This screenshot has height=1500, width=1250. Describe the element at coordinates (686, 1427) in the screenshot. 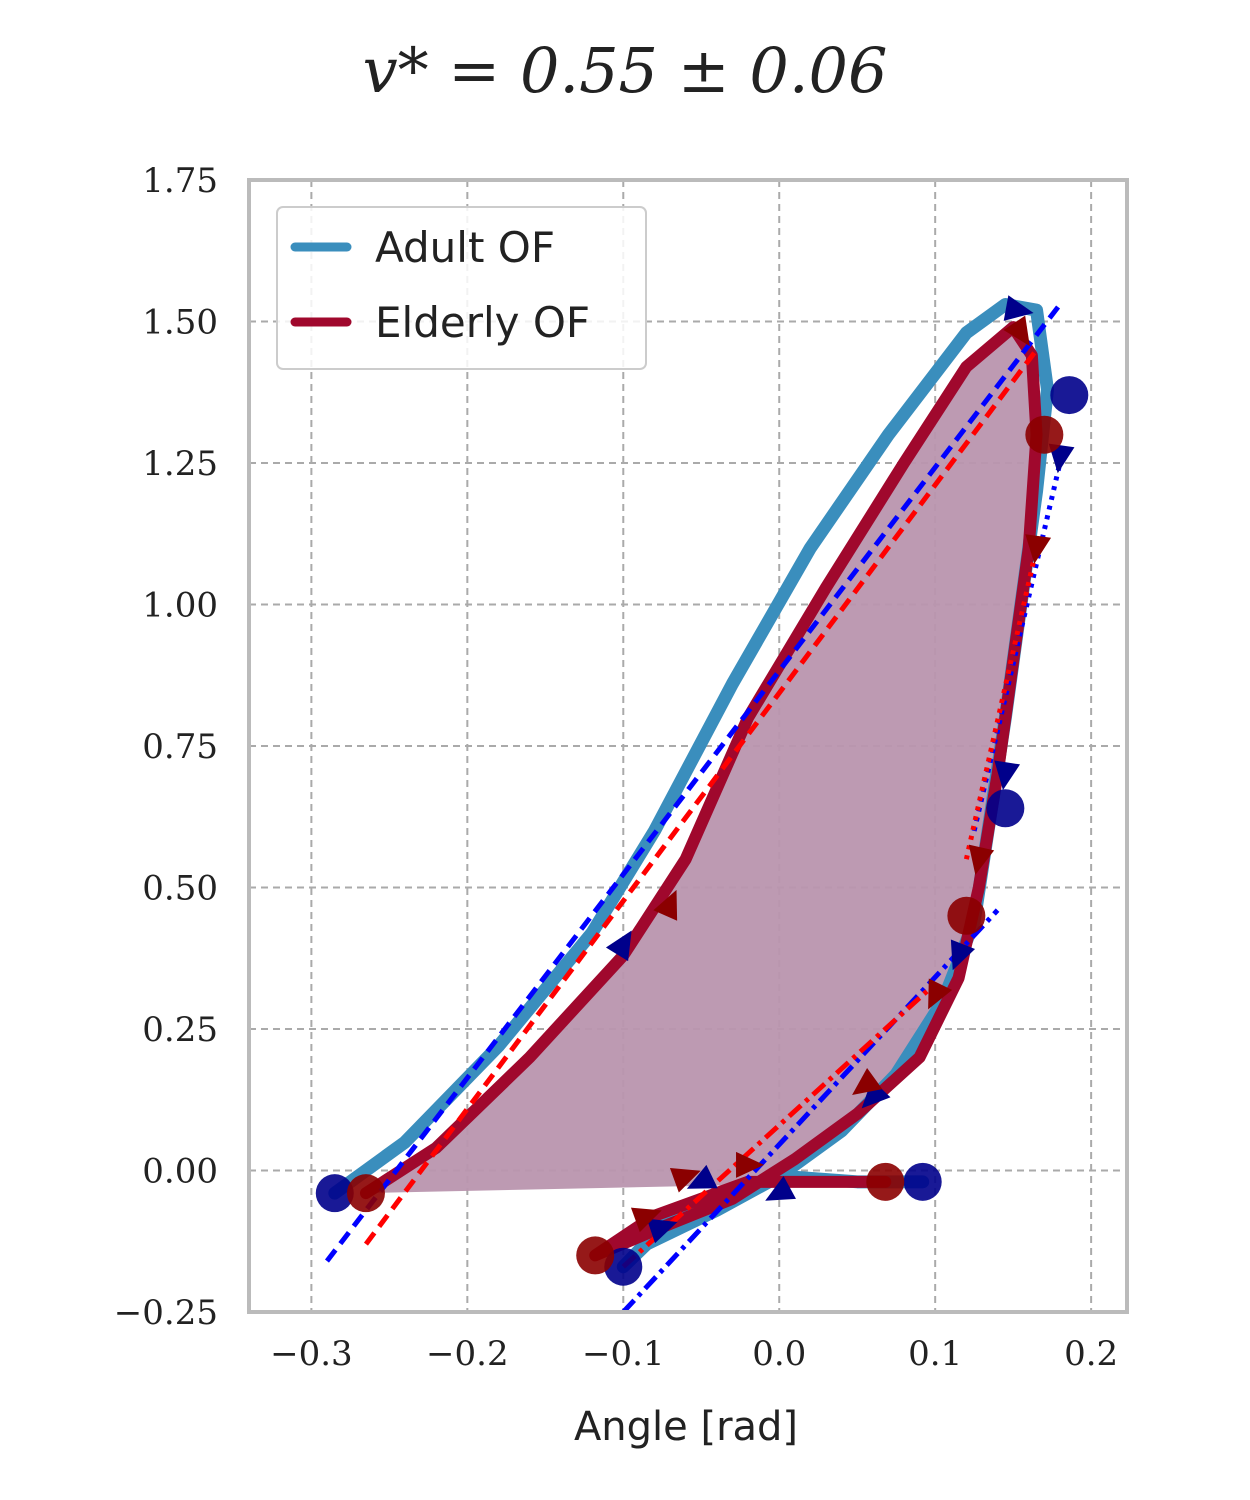

I see `x-axis-label: Angle [rad]` at that location.